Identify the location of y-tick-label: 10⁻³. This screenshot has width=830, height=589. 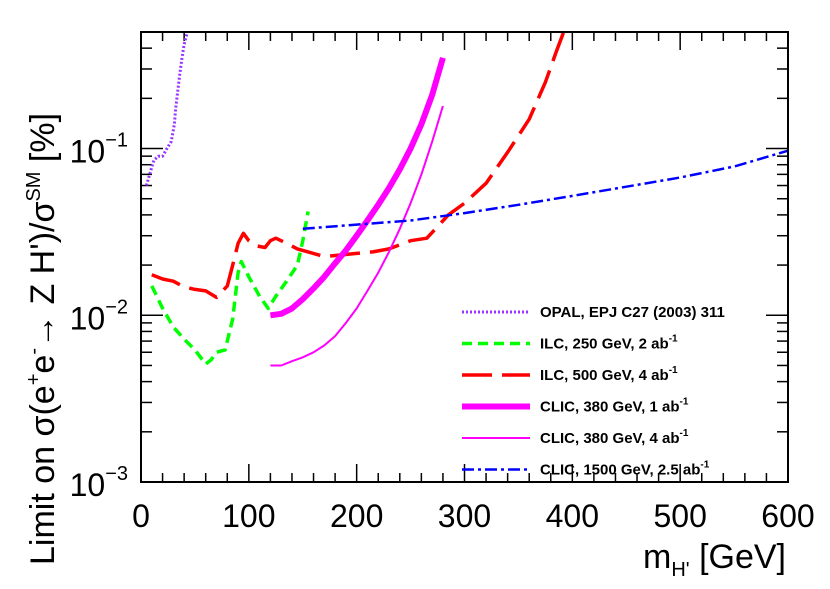
(99, 483).